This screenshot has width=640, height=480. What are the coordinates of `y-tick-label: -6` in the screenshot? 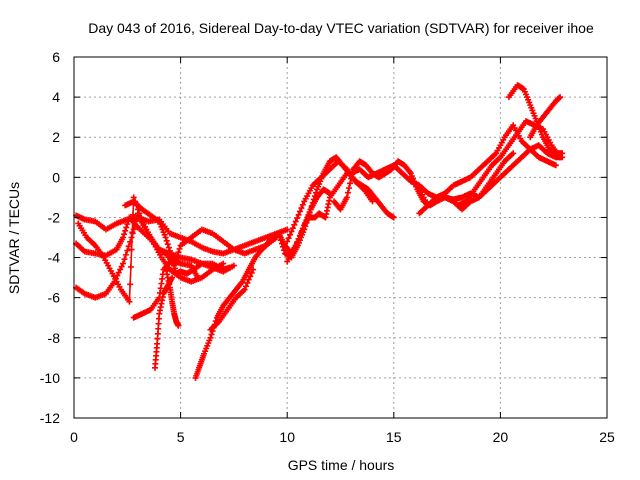 It's located at (54, 298).